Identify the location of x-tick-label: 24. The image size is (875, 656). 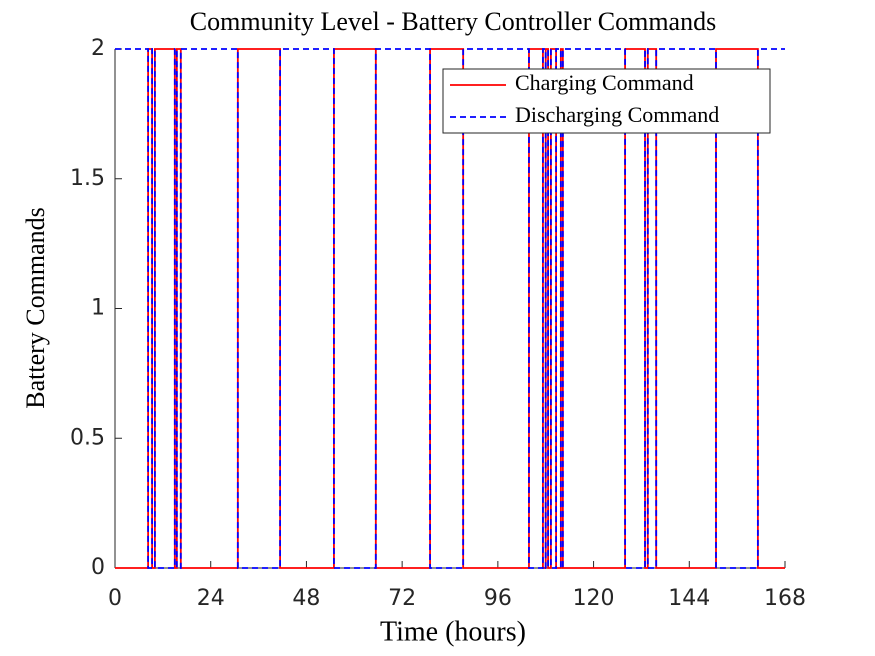
(211, 598).